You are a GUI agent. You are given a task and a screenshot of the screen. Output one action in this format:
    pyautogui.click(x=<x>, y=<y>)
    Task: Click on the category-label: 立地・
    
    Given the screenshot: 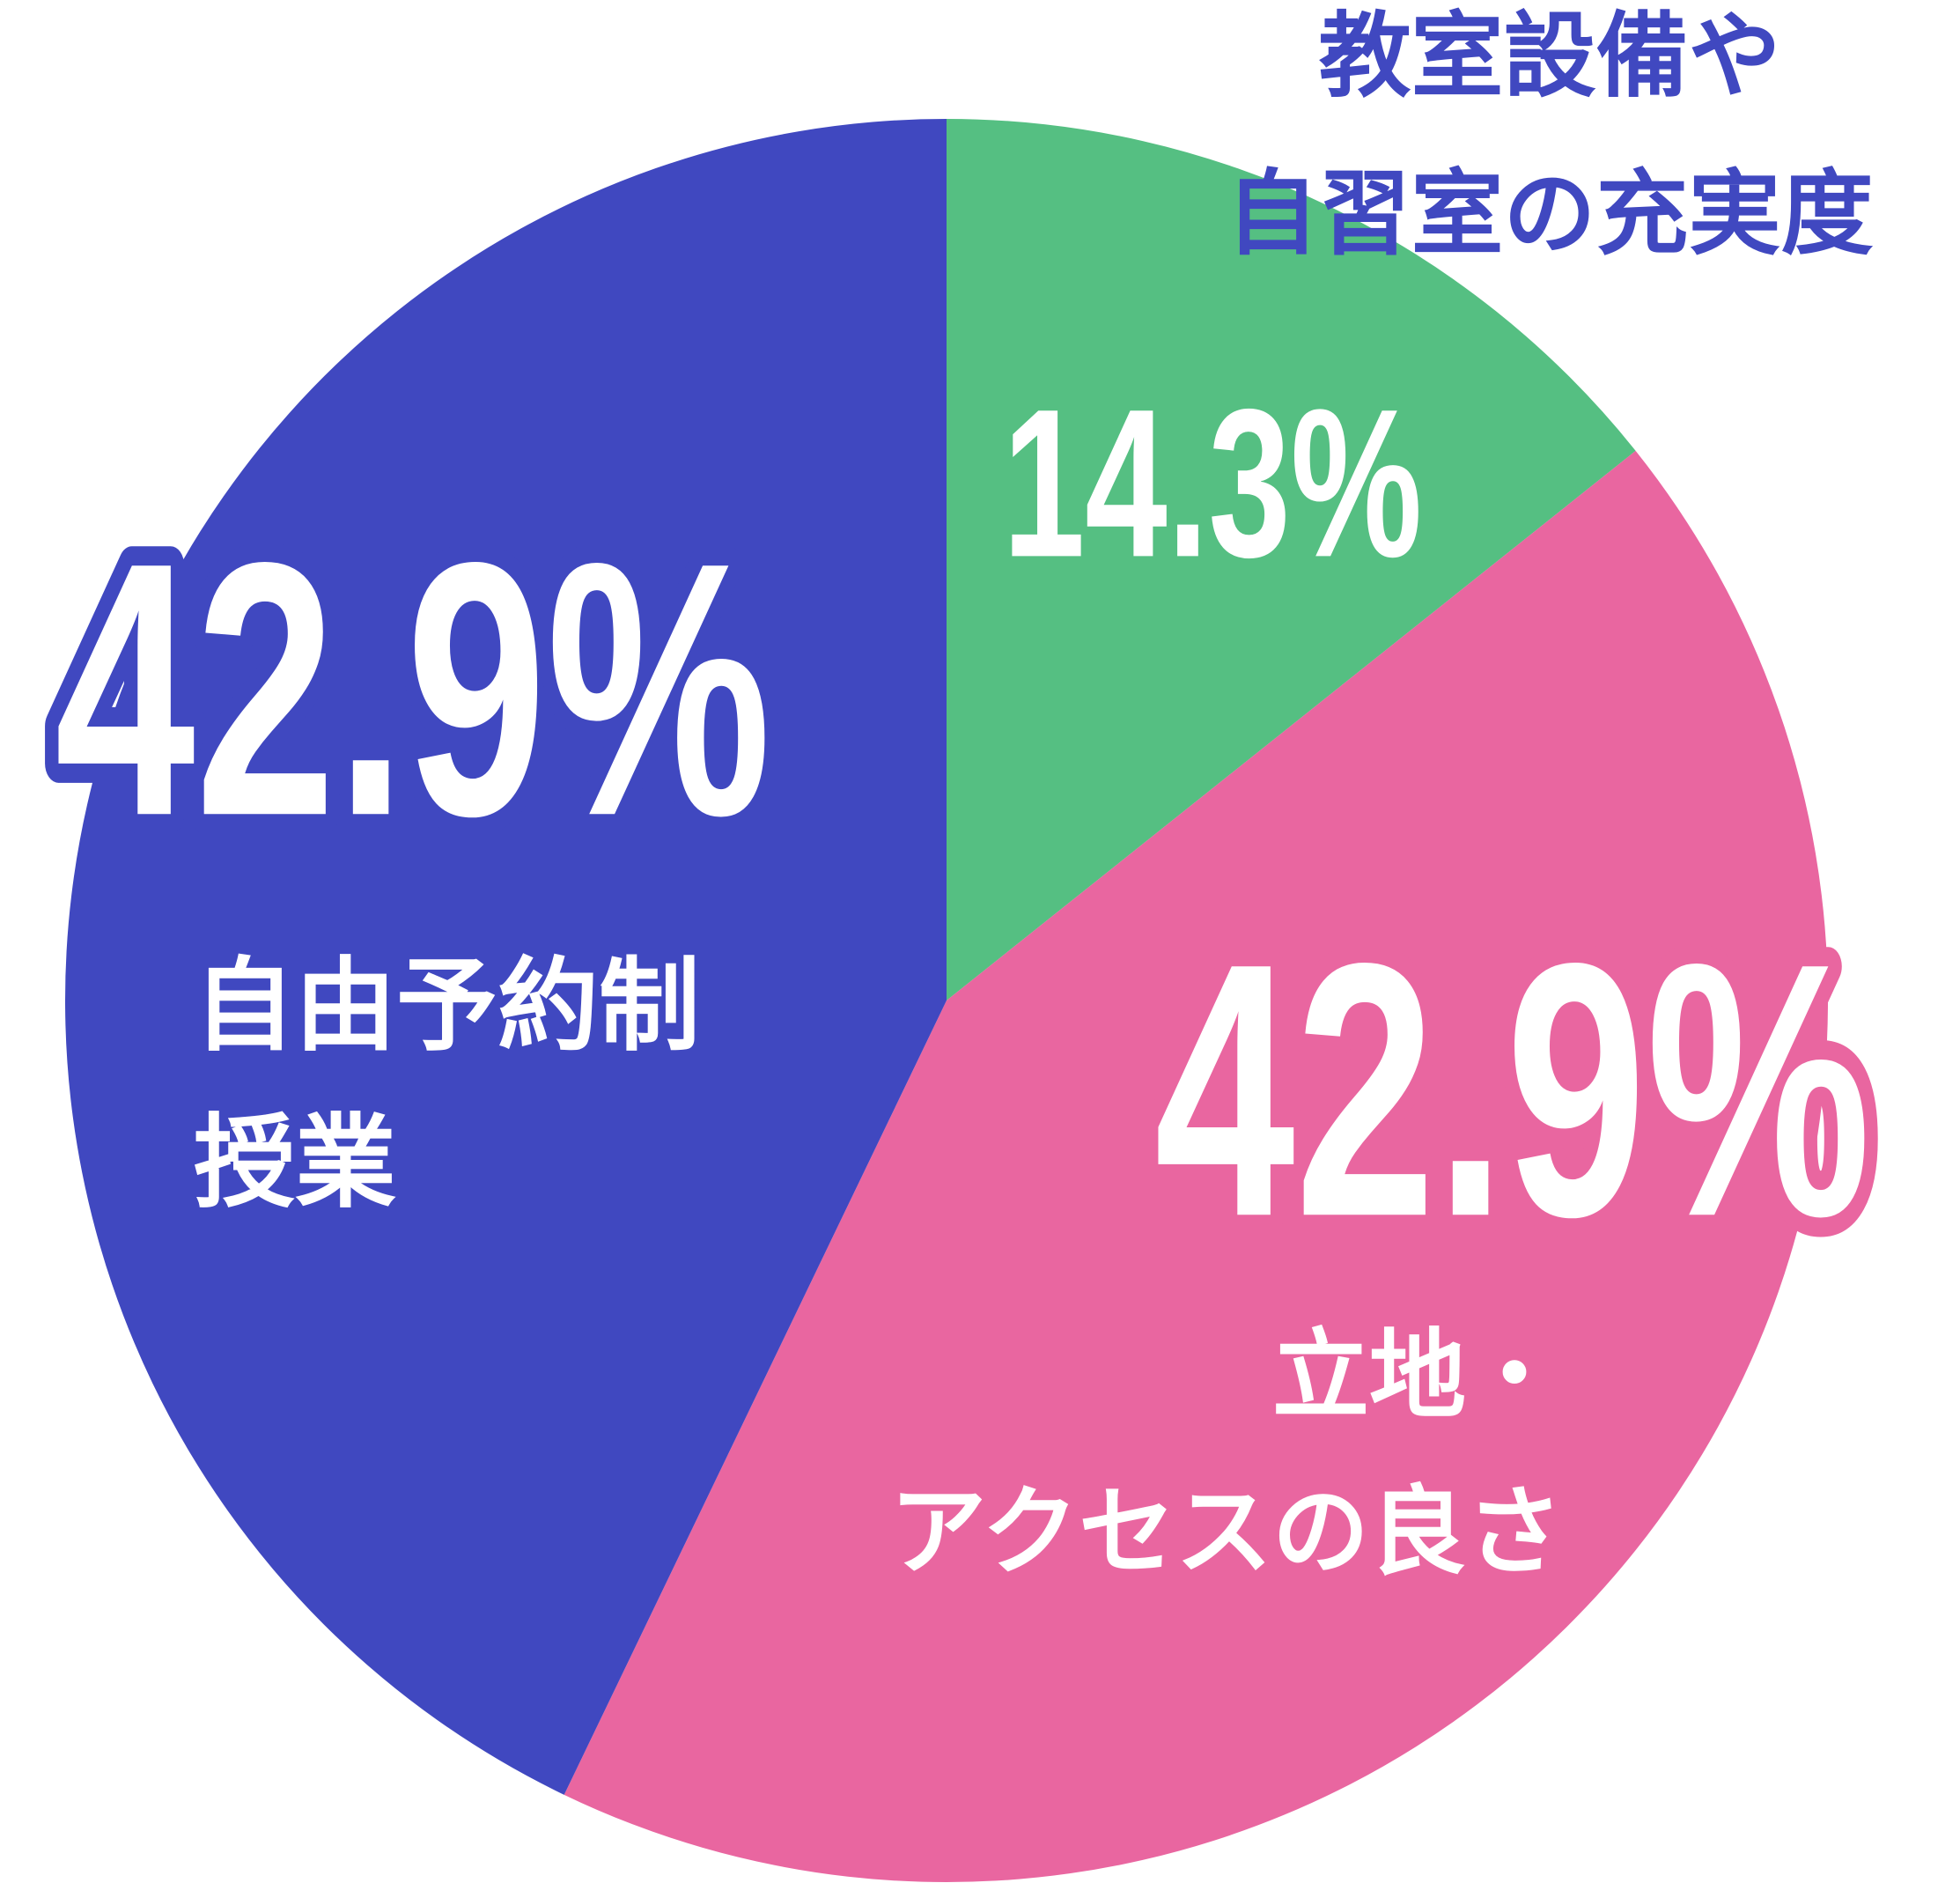 What is the action you would take?
    pyautogui.click(x=1417, y=1374)
    